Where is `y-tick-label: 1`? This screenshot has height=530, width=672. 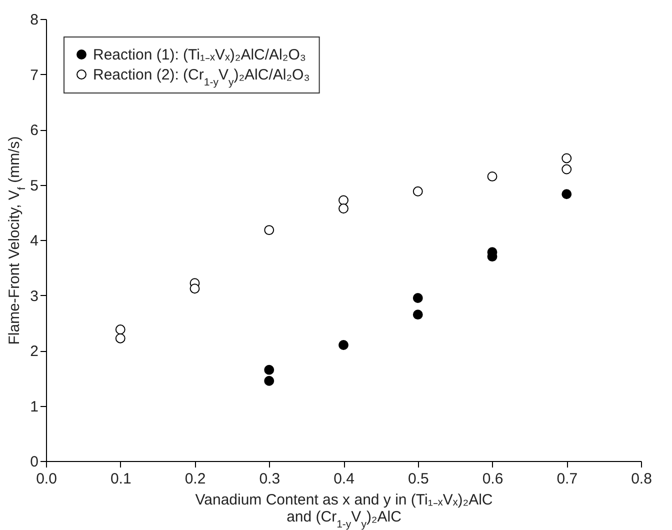 y-tick-label: 1 is located at coordinates (34, 407).